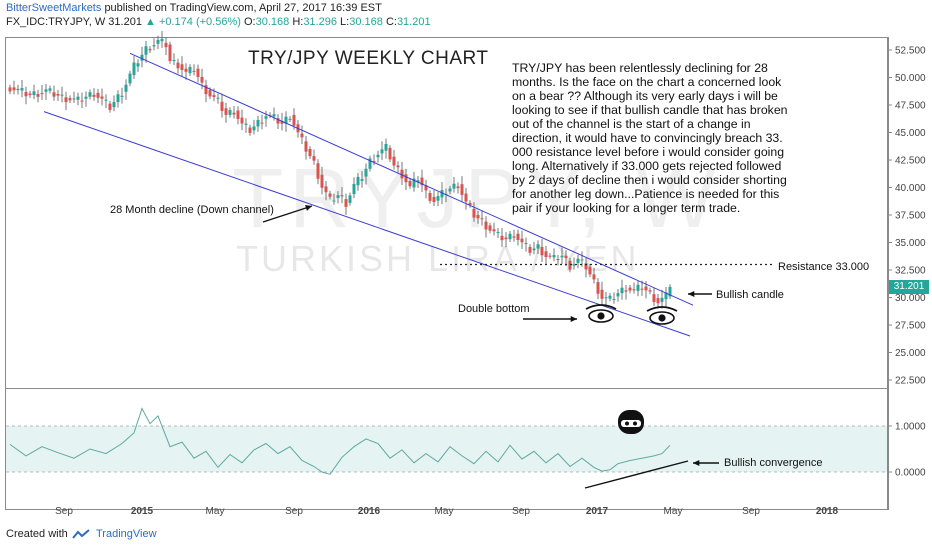 This screenshot has height=550, width=932. I want to click on right-eye-brow, so click(662, 309).